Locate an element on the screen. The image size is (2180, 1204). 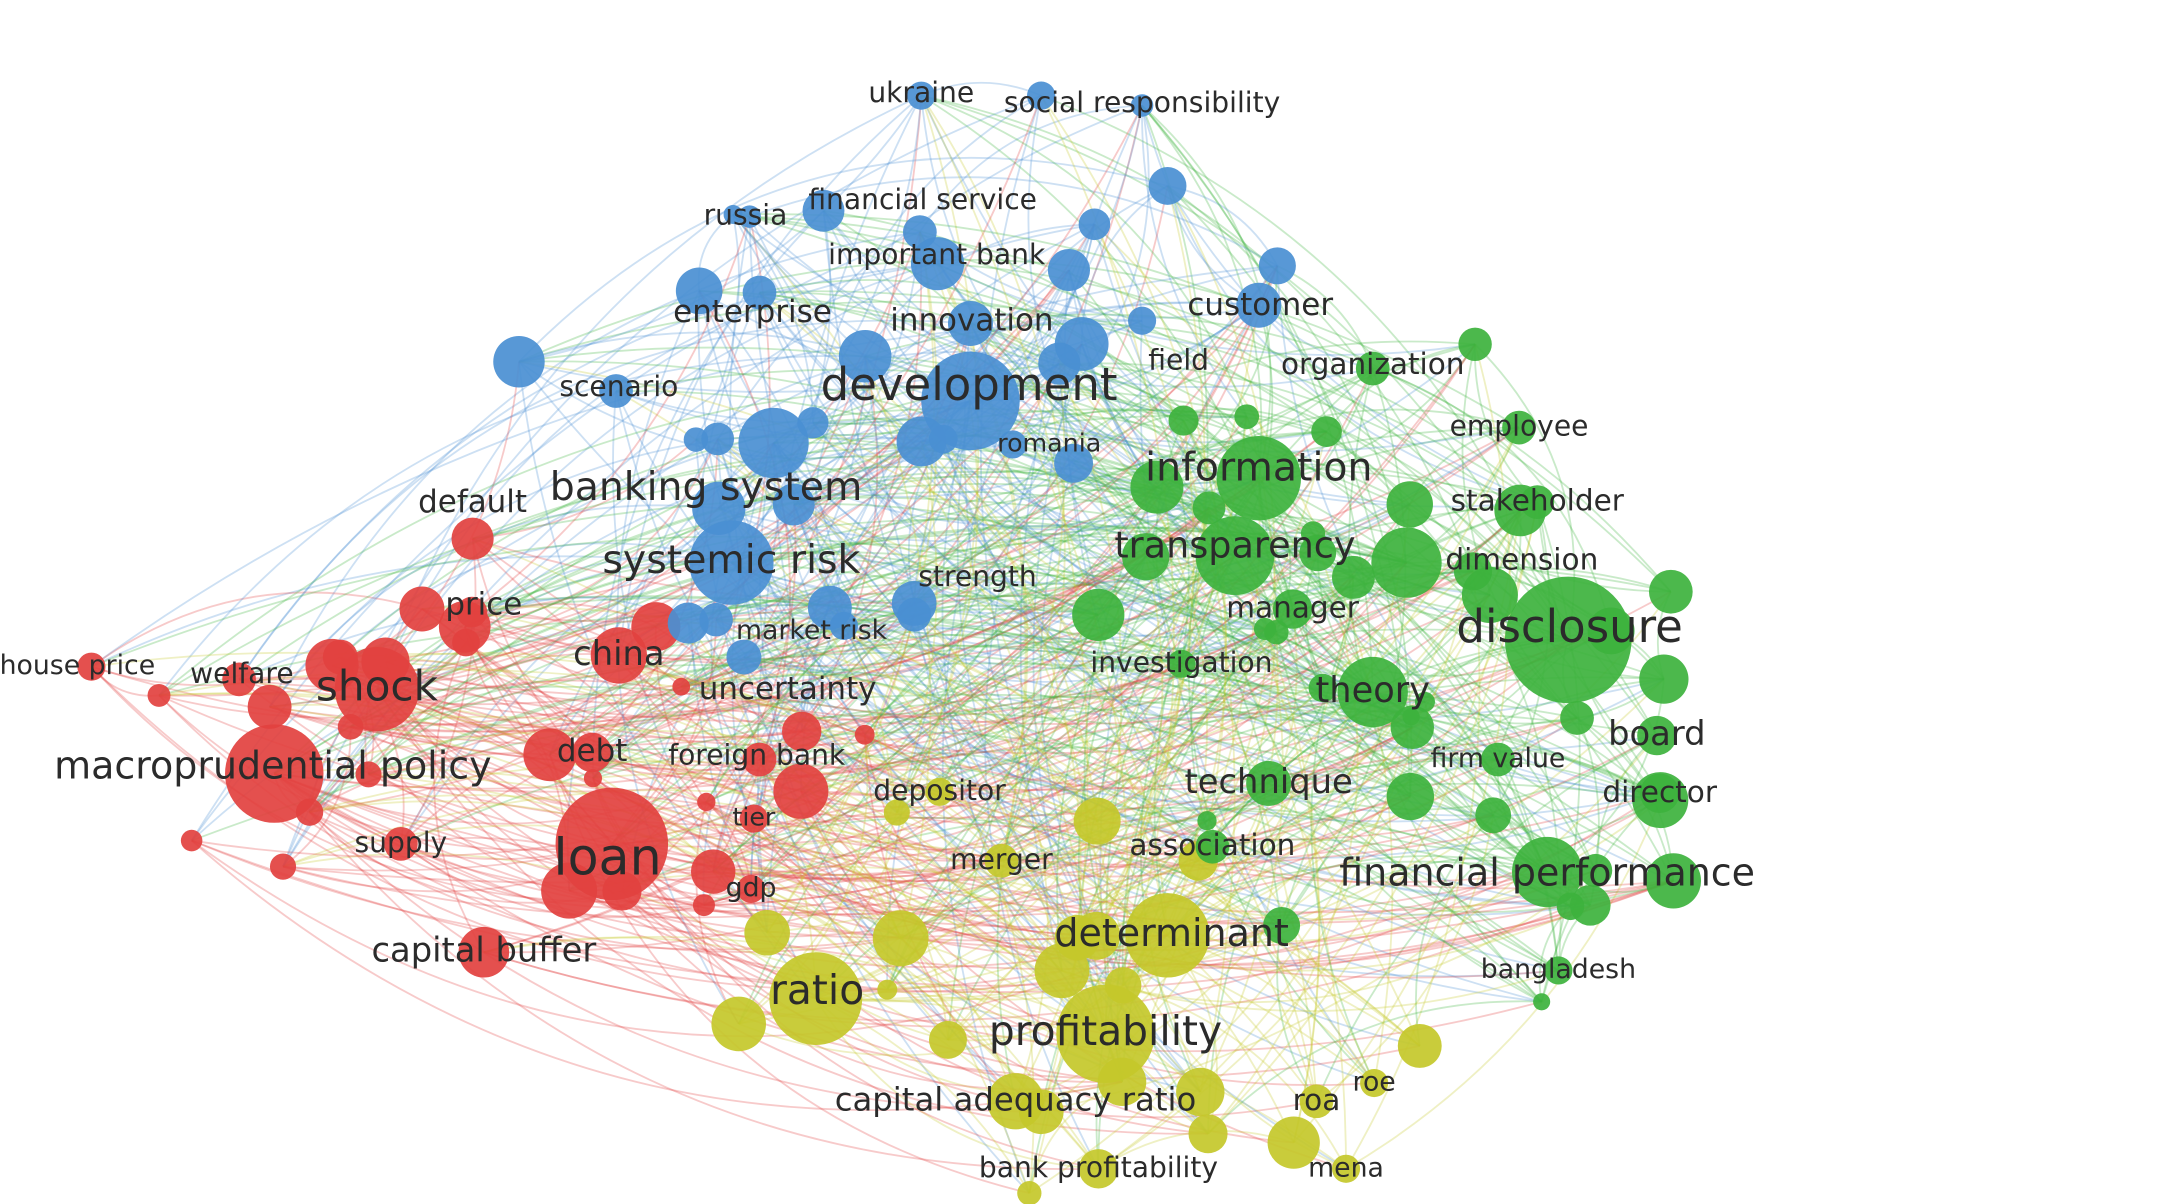
node-label: board is located at coordinates (1656, 733).